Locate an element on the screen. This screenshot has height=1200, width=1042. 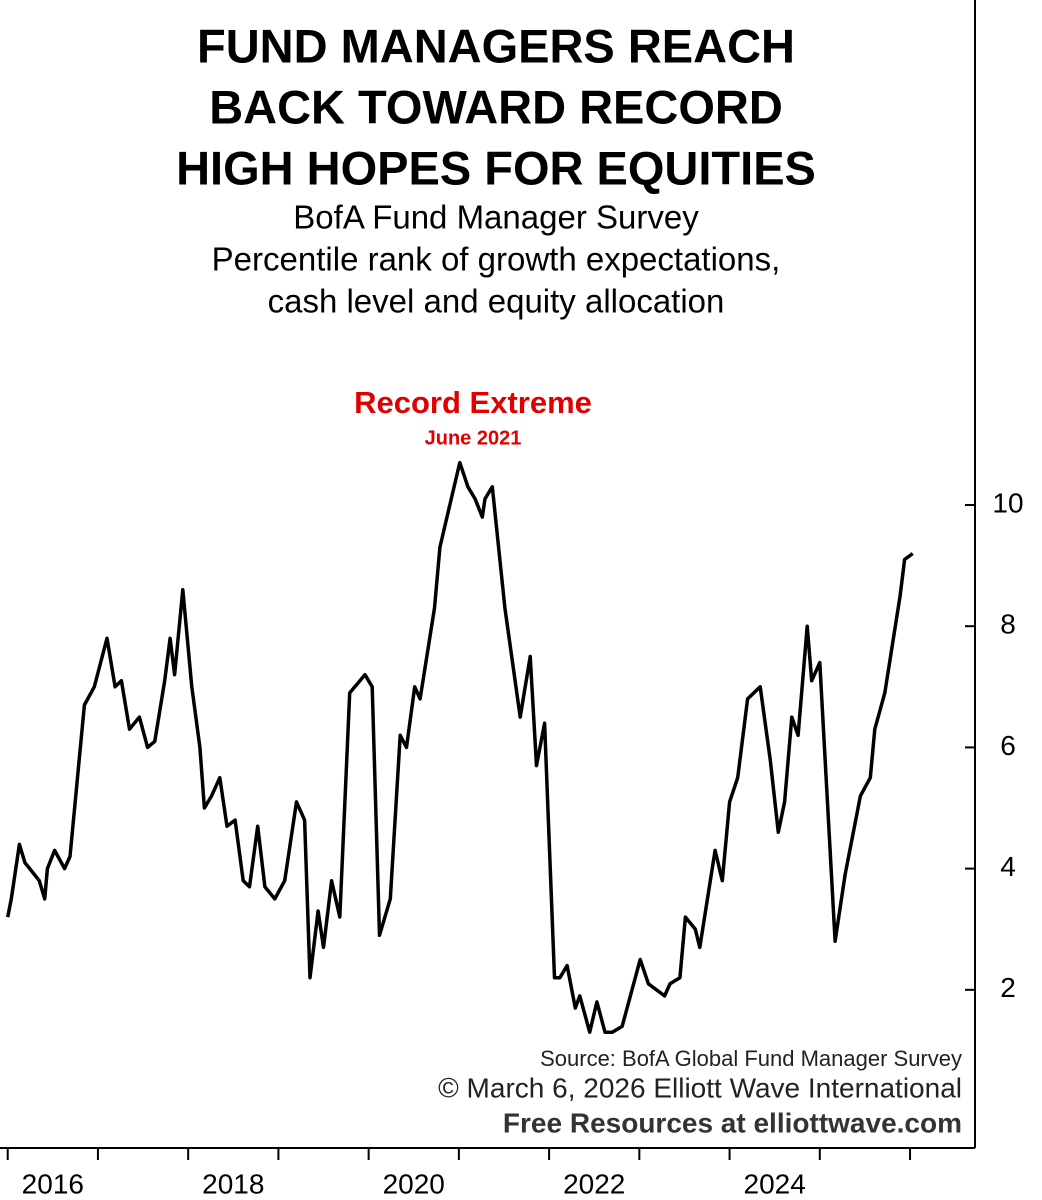
x-tick-label: 2022 is located at coordinates (594, 1183).